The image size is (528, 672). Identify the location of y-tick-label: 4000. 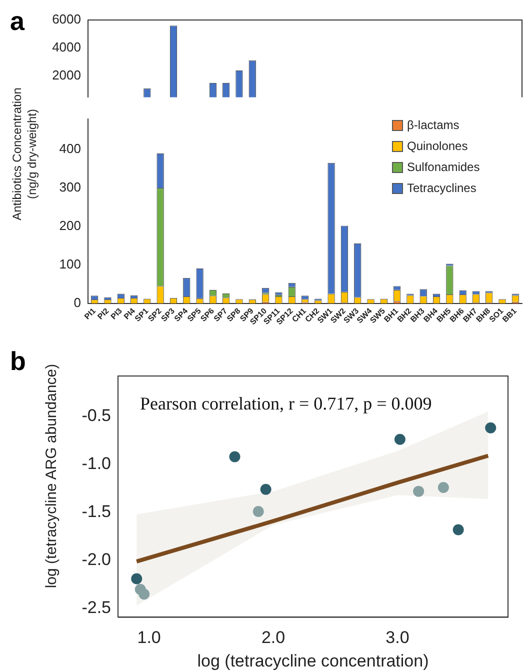
(66, 47).